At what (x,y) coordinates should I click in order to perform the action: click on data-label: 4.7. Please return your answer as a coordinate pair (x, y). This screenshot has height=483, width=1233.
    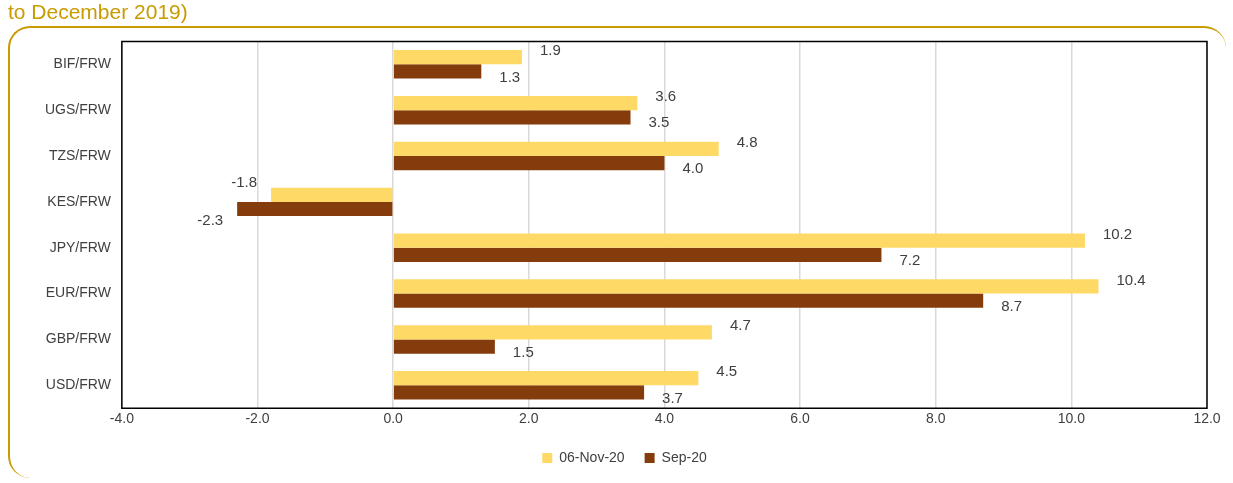
    Looking at the image, I should click on (740, 325).